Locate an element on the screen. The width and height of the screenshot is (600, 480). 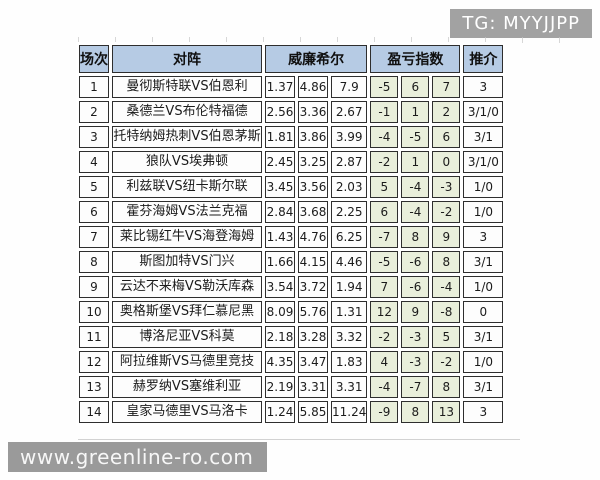
index-draw-cell: 9 is located at coordinates (415, 312).